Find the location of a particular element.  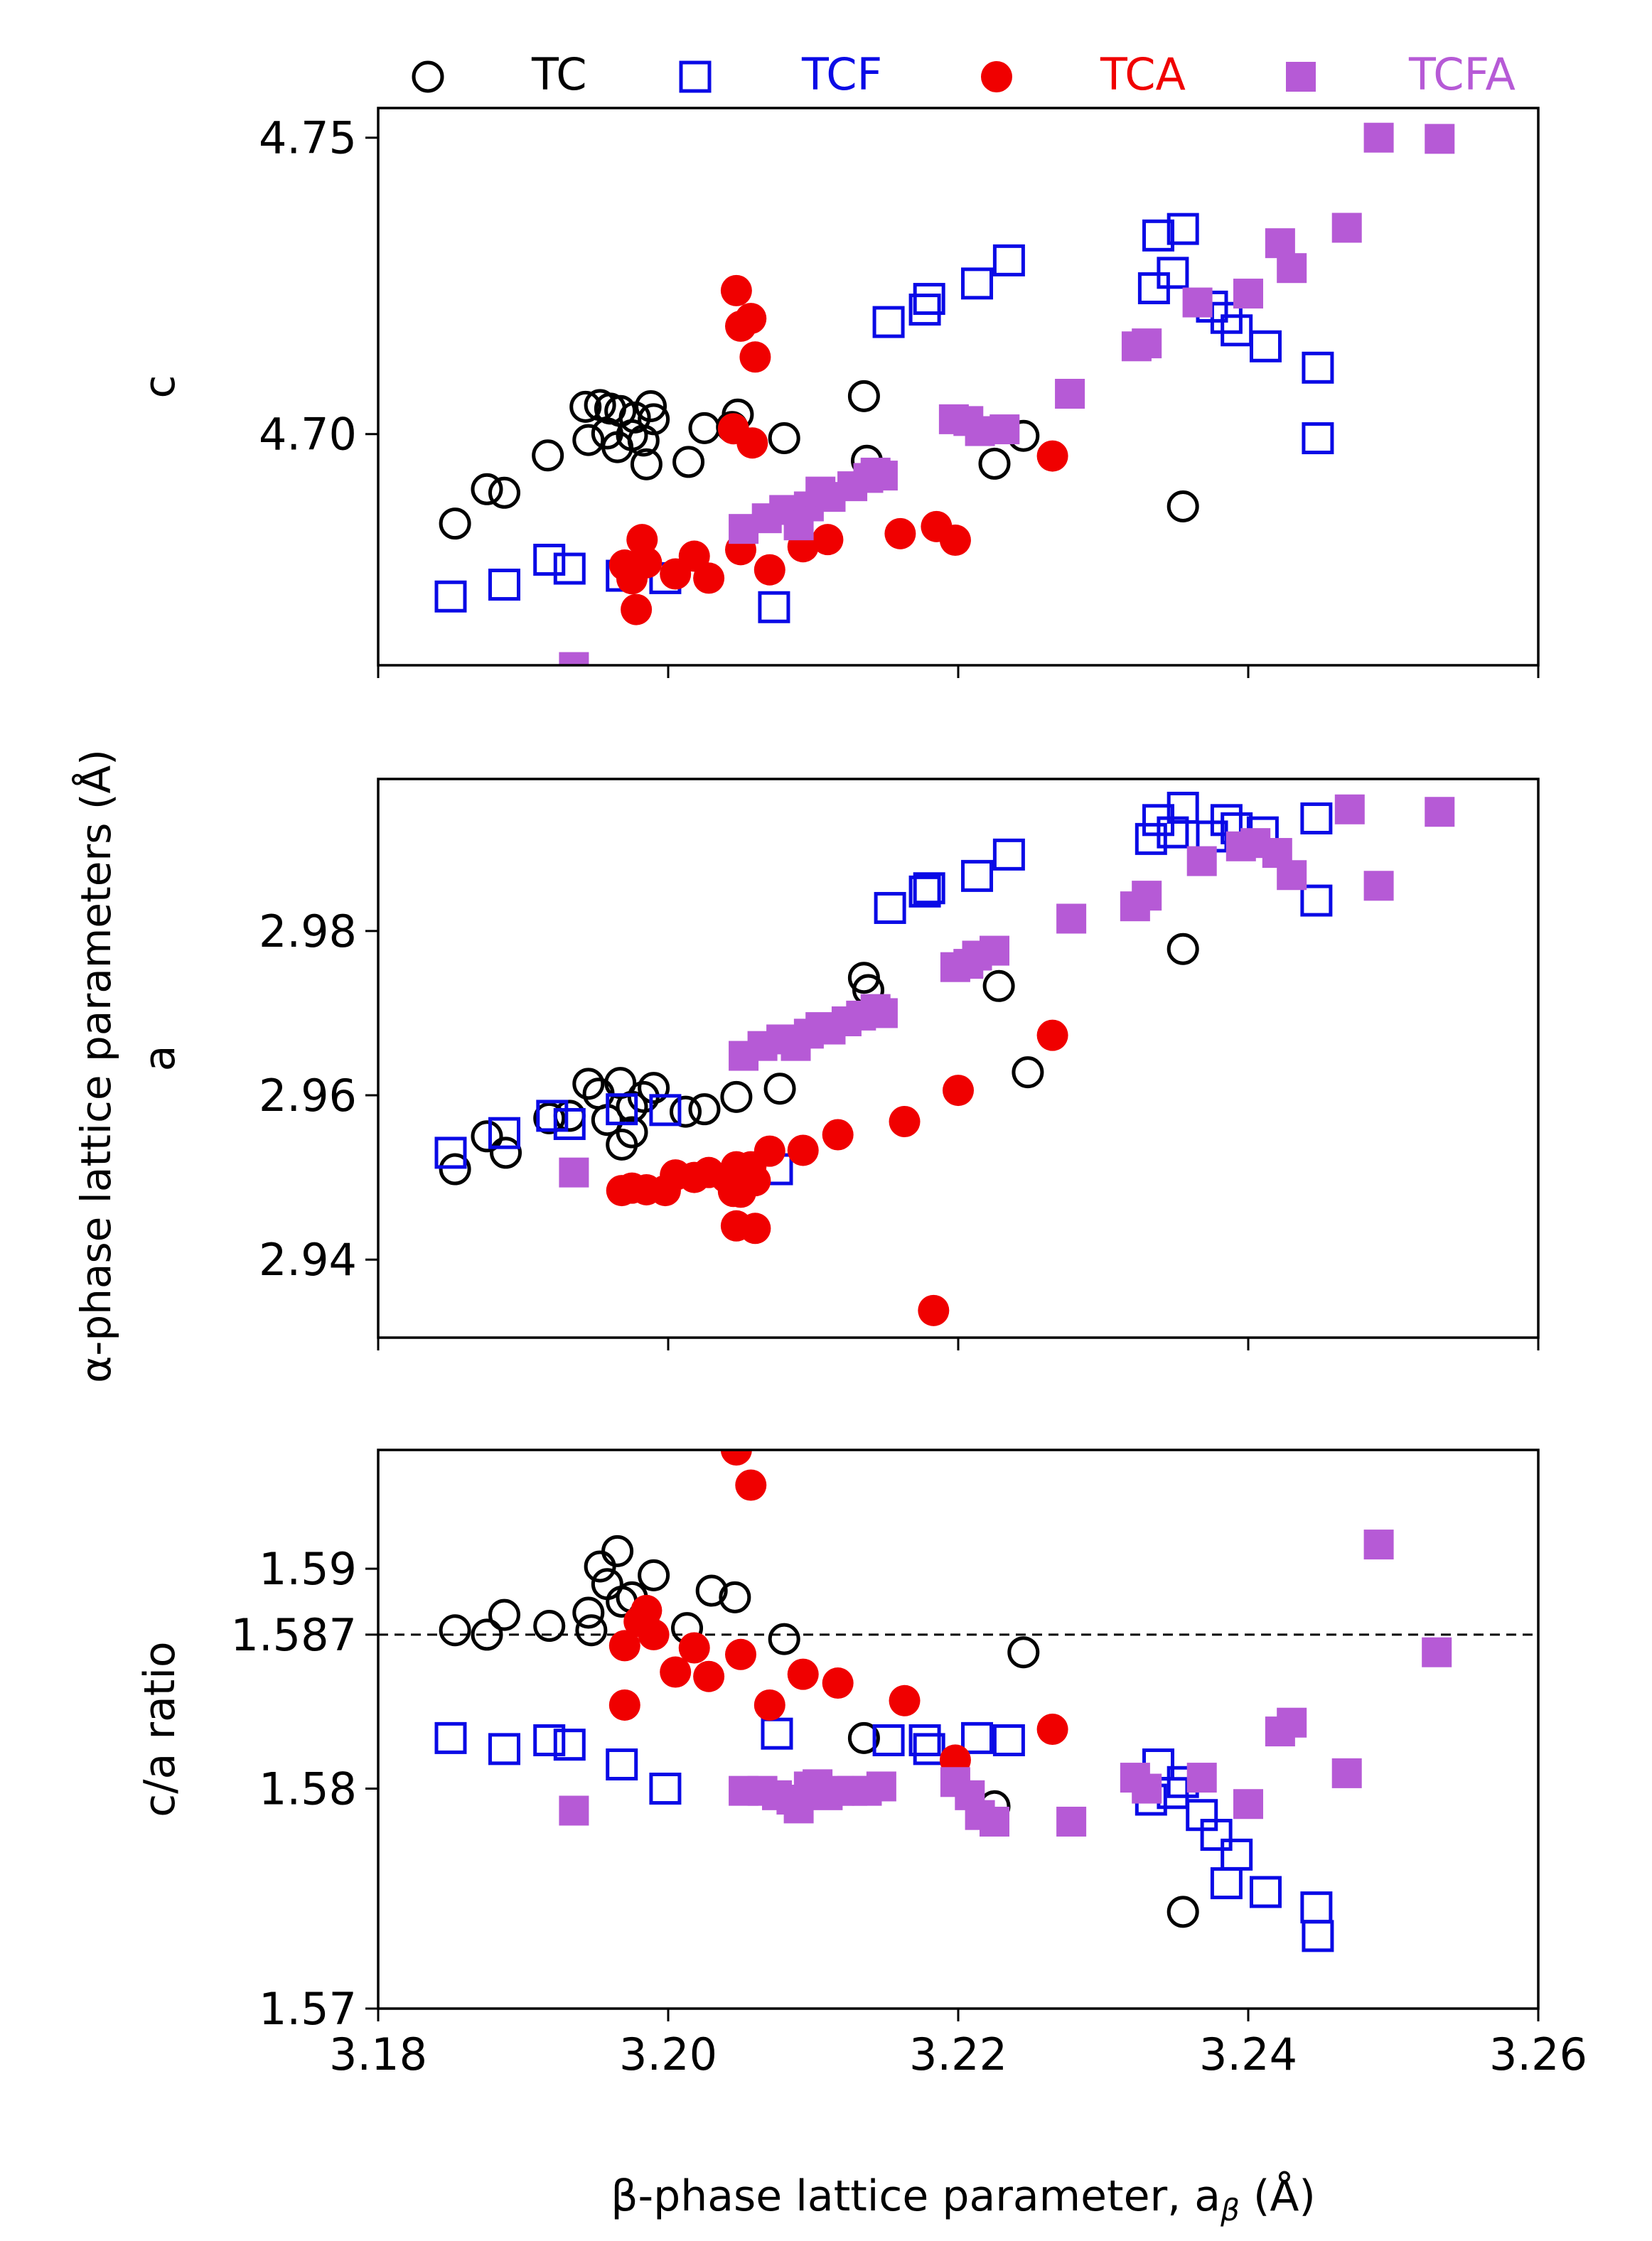

legend-marker-tca is located at coordinates (996, 76).